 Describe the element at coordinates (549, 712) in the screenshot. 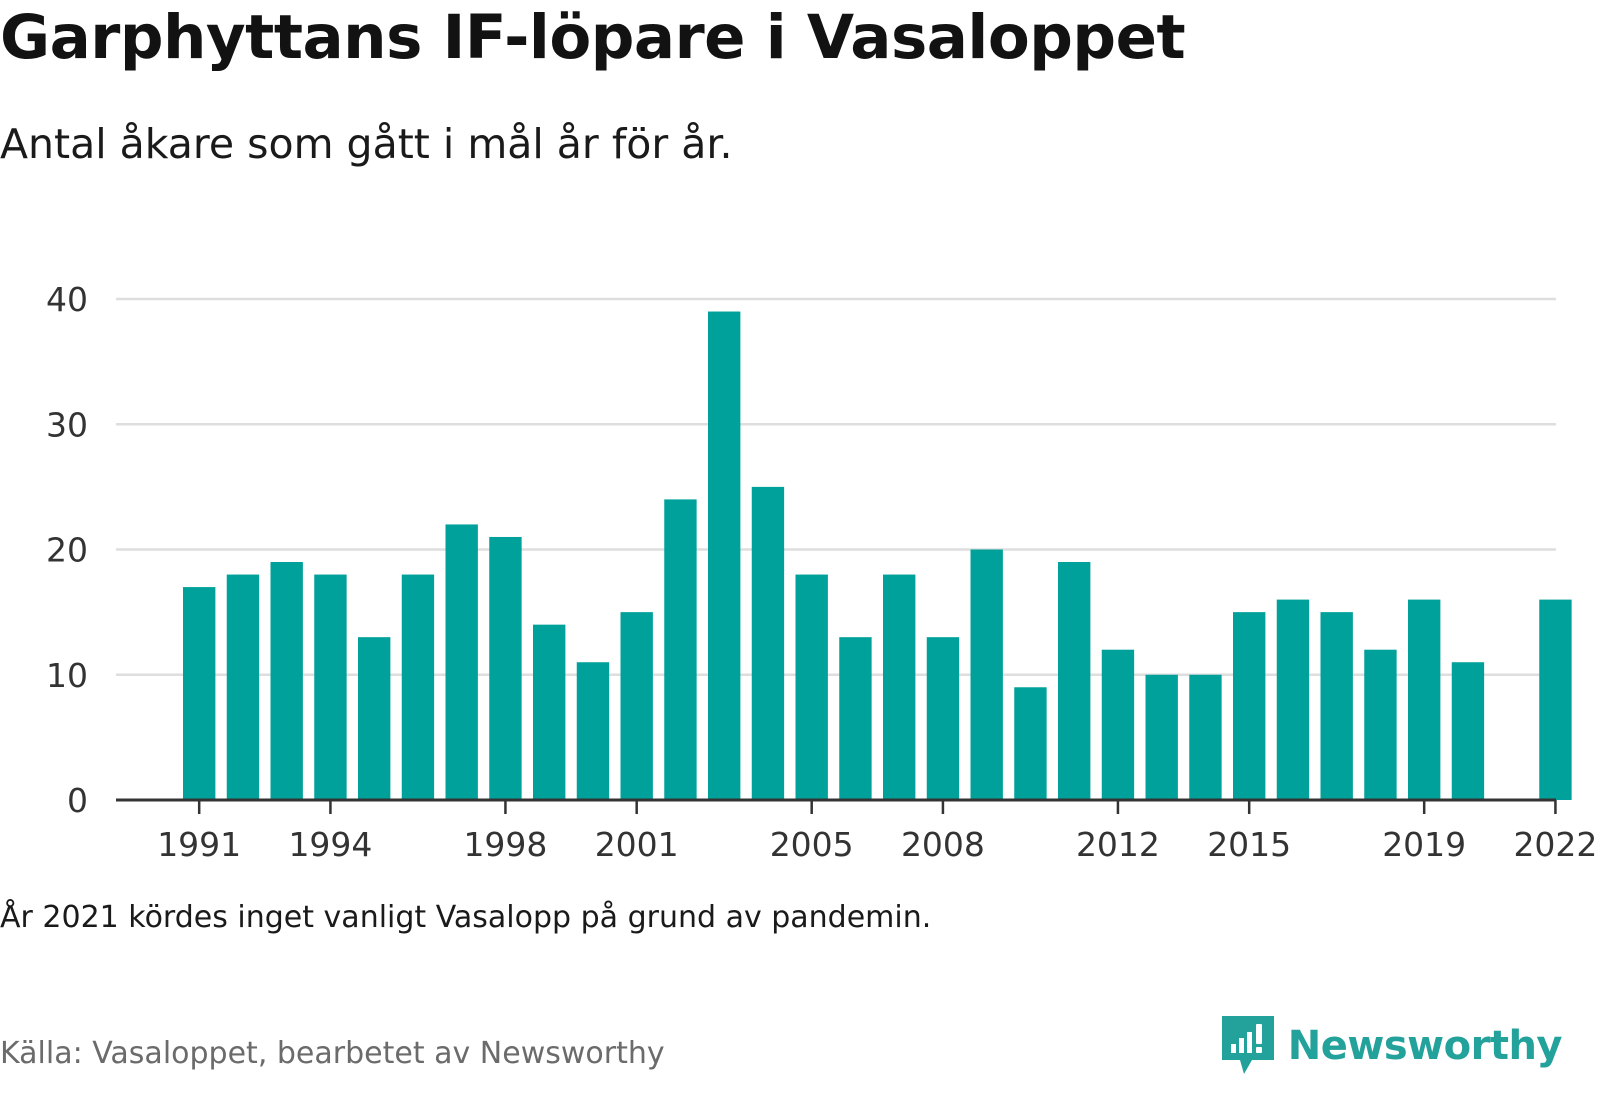

I see `bar-1999` at that location.